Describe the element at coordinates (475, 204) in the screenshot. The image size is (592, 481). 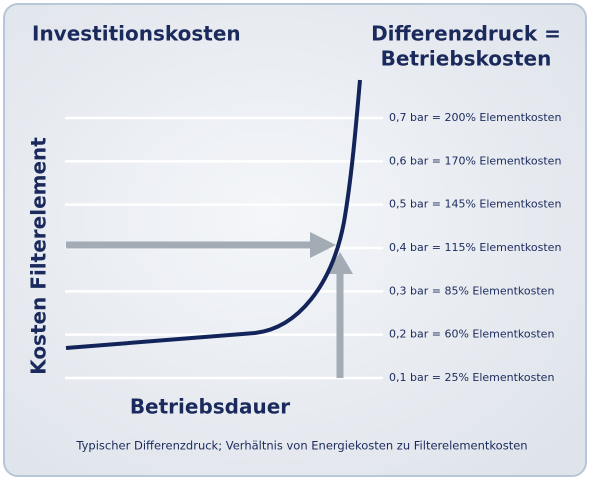
I see `level-label: 0,5 bar = 145% Elementkosten` at that location.